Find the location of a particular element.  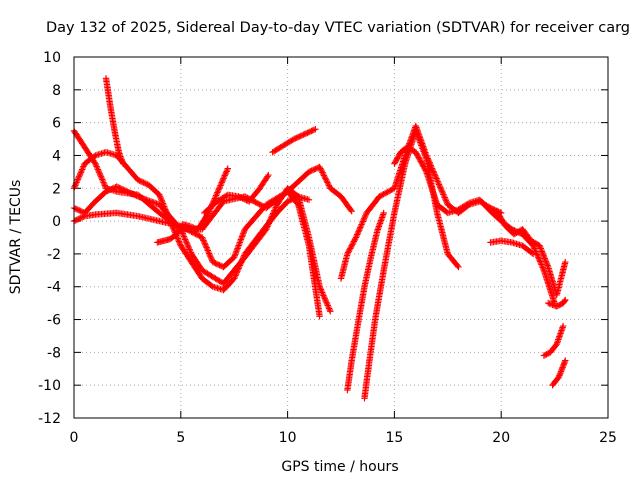

series-sat-k is located at coordinates (421, 202).